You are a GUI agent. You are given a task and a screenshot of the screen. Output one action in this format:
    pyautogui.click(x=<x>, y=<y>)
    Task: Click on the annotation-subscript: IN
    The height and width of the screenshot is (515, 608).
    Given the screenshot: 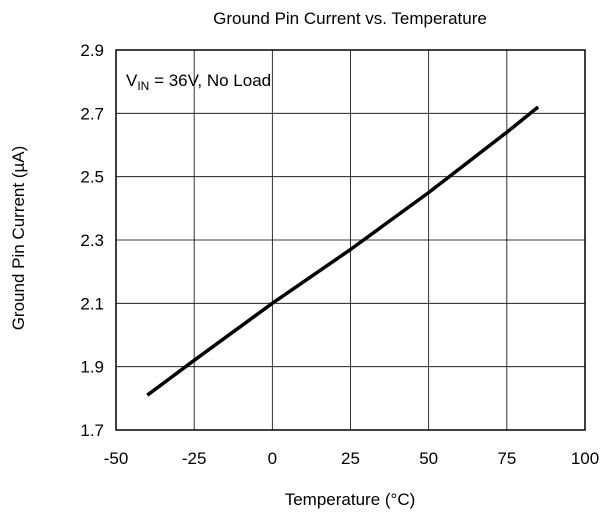 What is the action you would take?
    pyautogui.click(x=143, y=86)
    